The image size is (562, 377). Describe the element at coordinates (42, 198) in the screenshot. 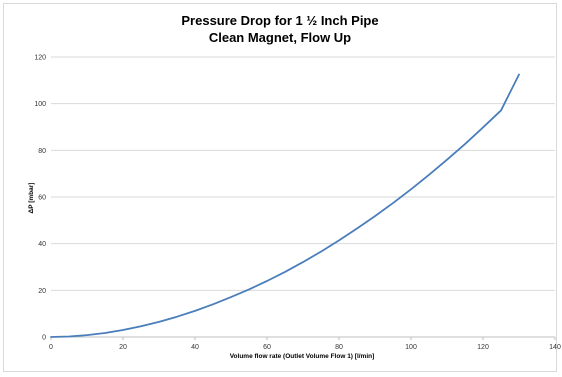

I see `y-tick-label: 60` at that location.